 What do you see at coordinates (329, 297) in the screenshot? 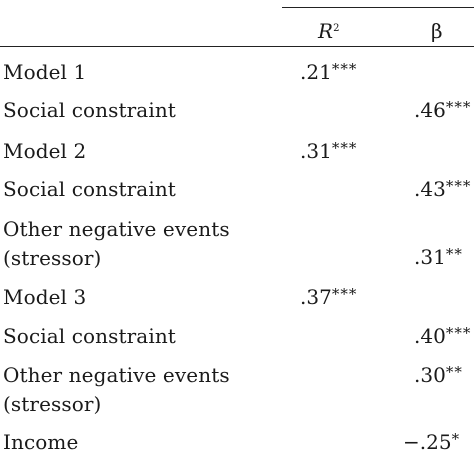
I see `r2-value-model-3: .37***` at bounding box center [329, 297].